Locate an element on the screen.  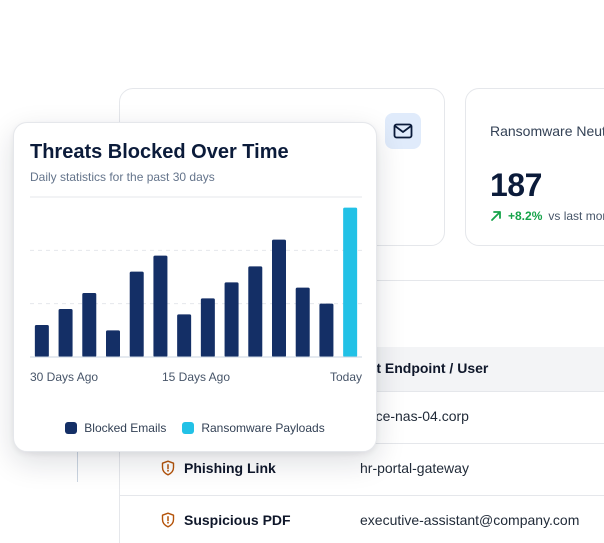
legend-item-ransomware-payloads: Ransomware Payloads is located at coordinates (253, 428).